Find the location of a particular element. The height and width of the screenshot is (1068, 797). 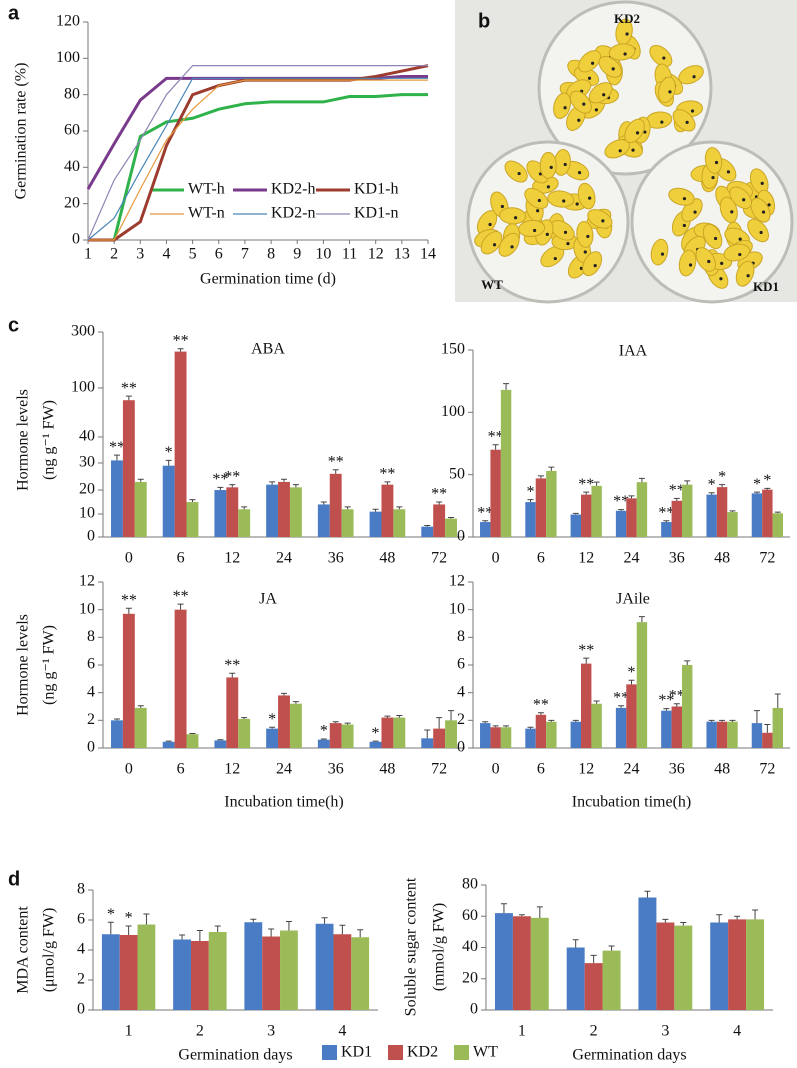

y-tick-label: 10 is located at coordinates (87, 608).